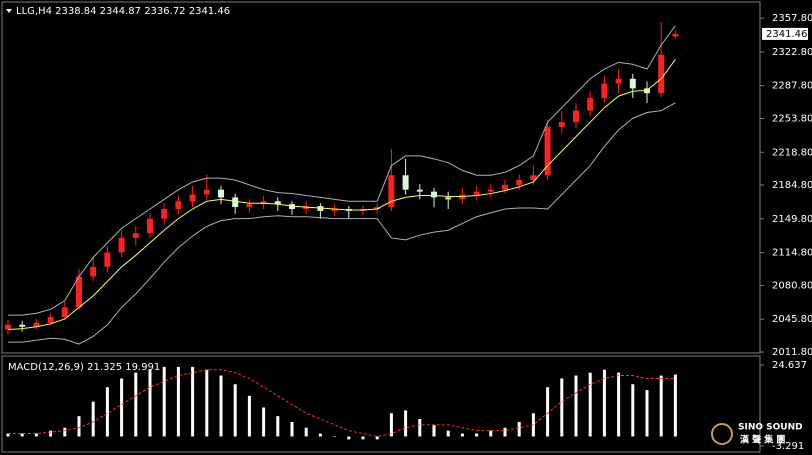 This screenshot has width=812, height=455. What do you see at coordinates (762, 440) in the screenshot?
I see `brand-sub: 漢 聲 集 團` at bounding box center [762, 440].